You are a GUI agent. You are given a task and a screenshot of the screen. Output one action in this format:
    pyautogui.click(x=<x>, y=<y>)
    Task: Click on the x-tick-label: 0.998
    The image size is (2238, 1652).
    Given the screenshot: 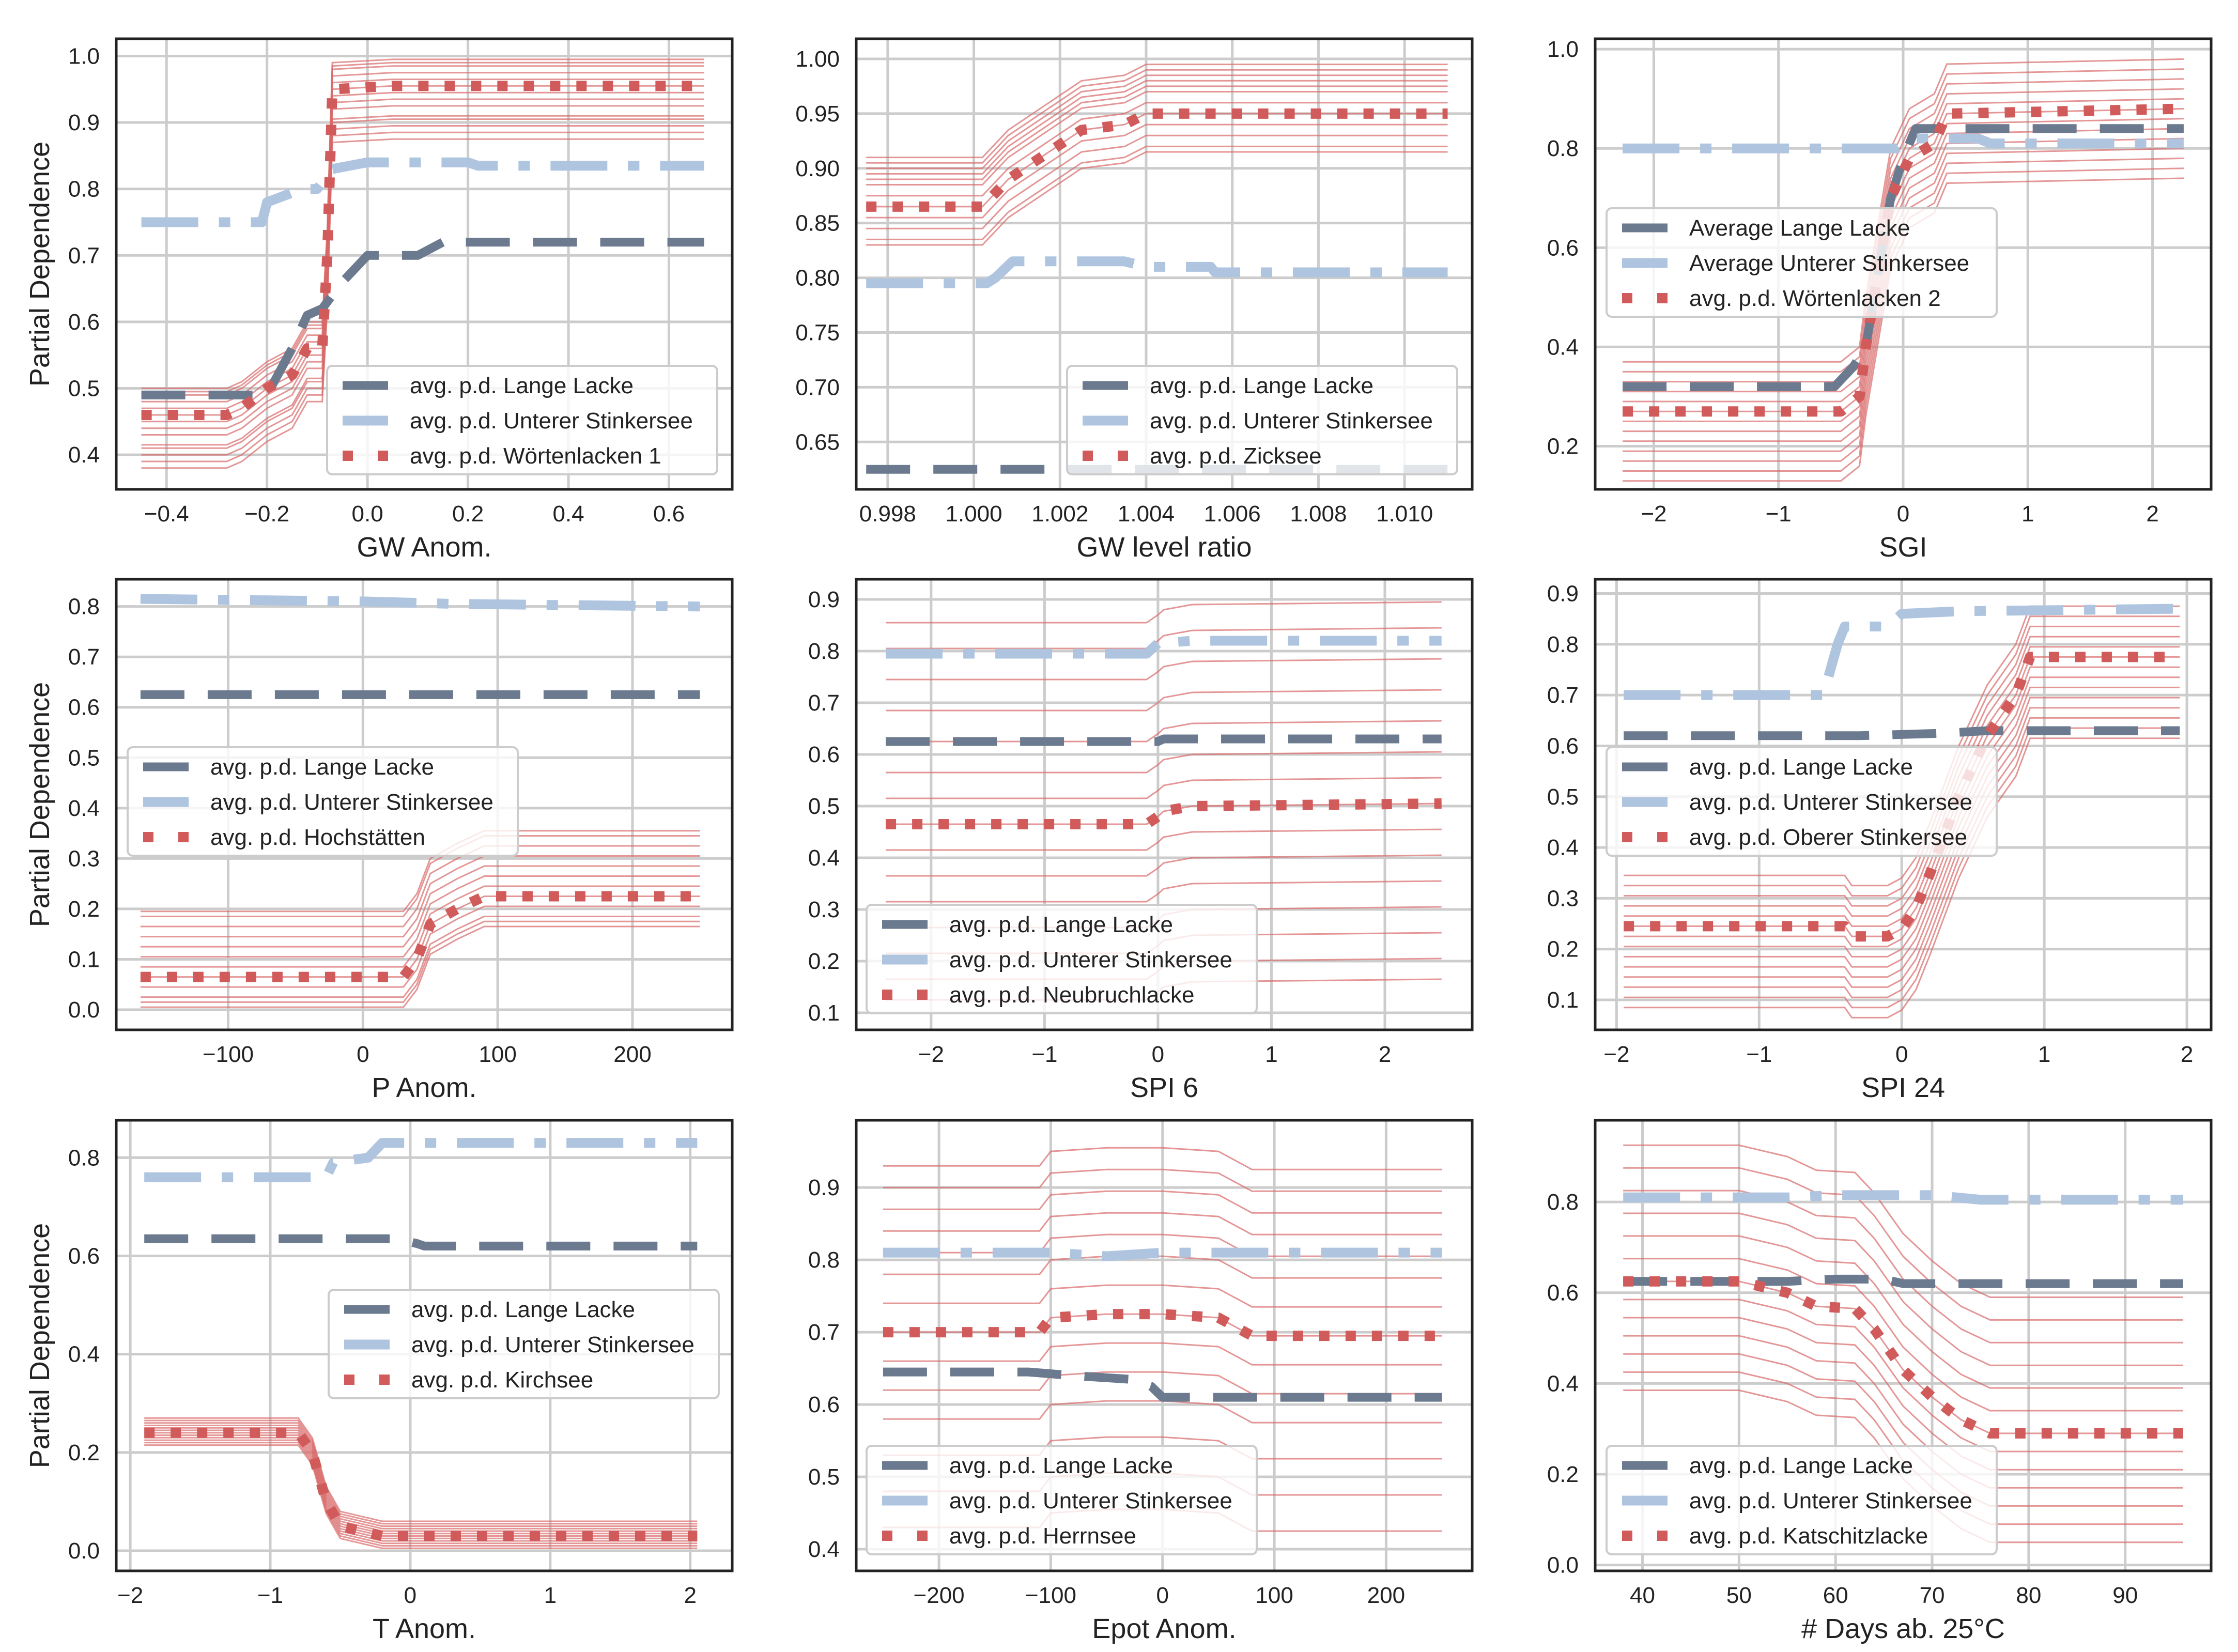 What is the action you would take?
    pyautogui.click(x=887, y=514)
    